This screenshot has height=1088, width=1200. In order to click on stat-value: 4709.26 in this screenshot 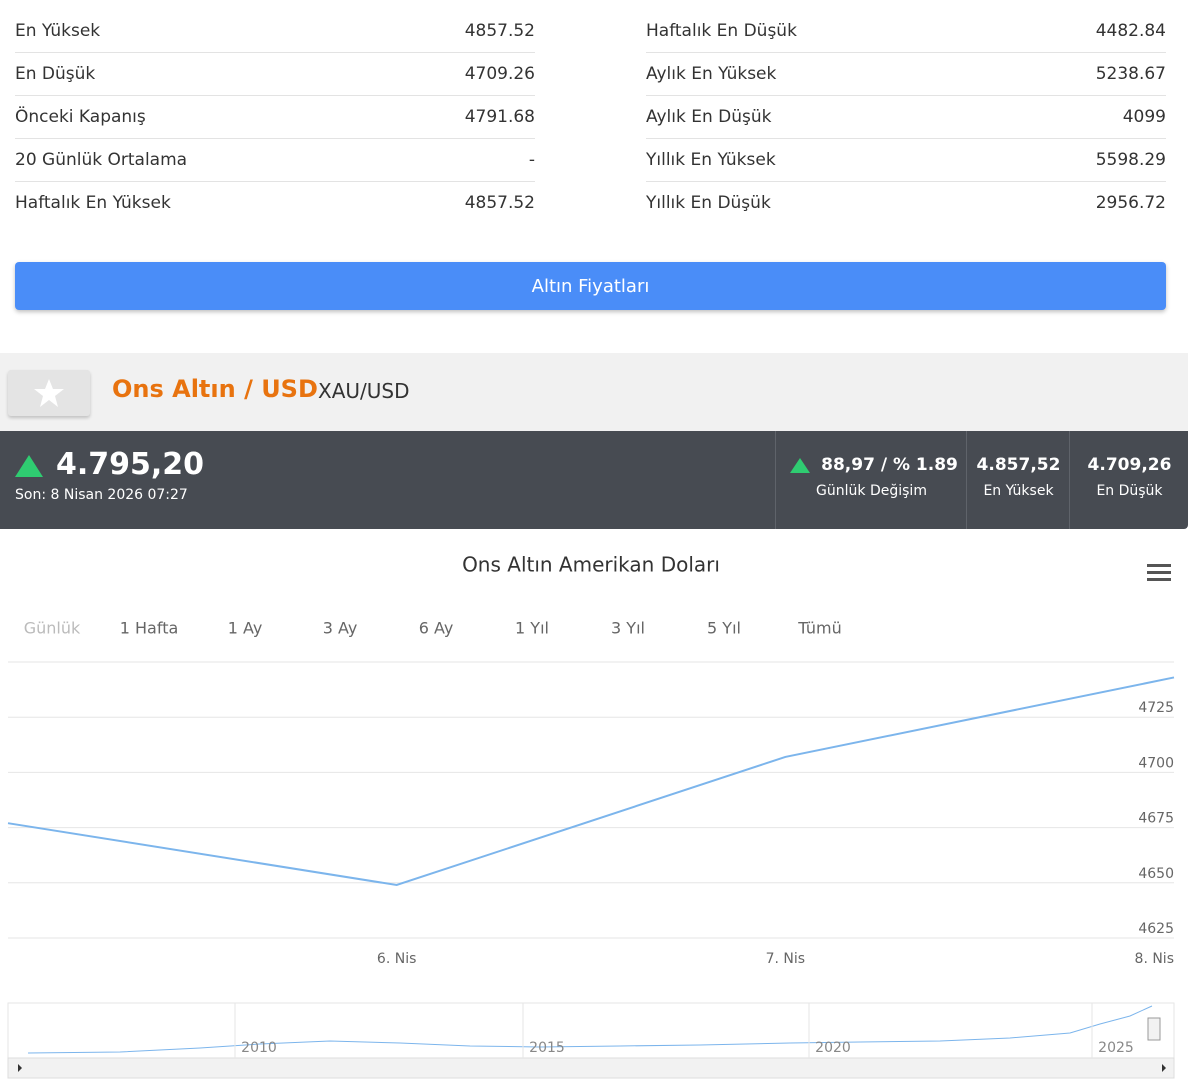, I will do `click(499, 74)`.